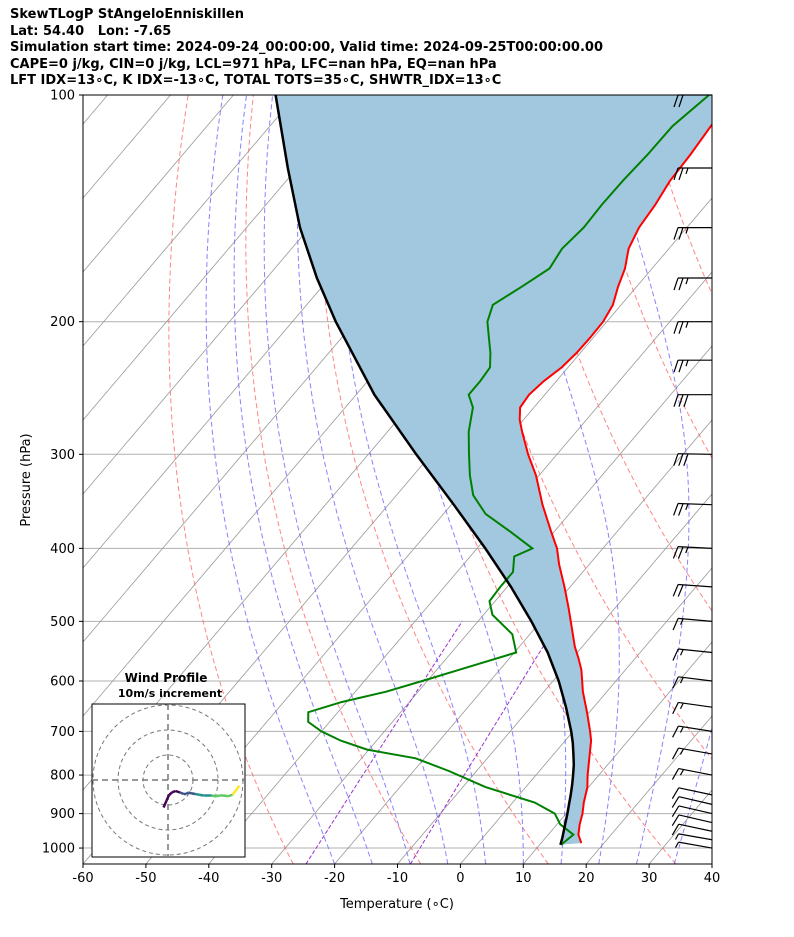  Describe the element at coordinates (58, 849) in the screenshot. I see `y-tick-label: 1000` at that location.